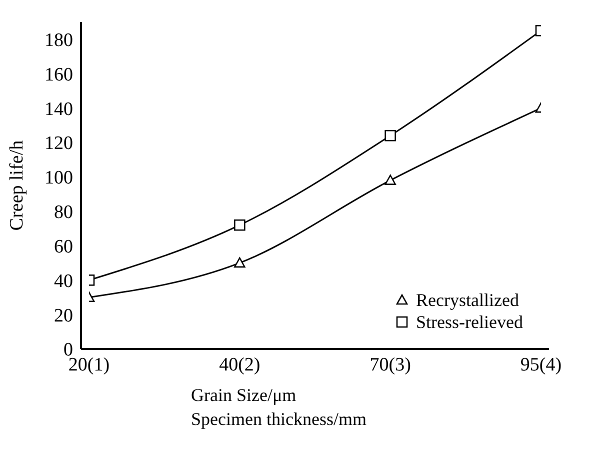 Image resolution: width=589 pixels, height=450 pixels. What do you see at coordinates (63, 247) in the screenshot?
I see `y-tick-label: 60` at bounding box center [63, 247].